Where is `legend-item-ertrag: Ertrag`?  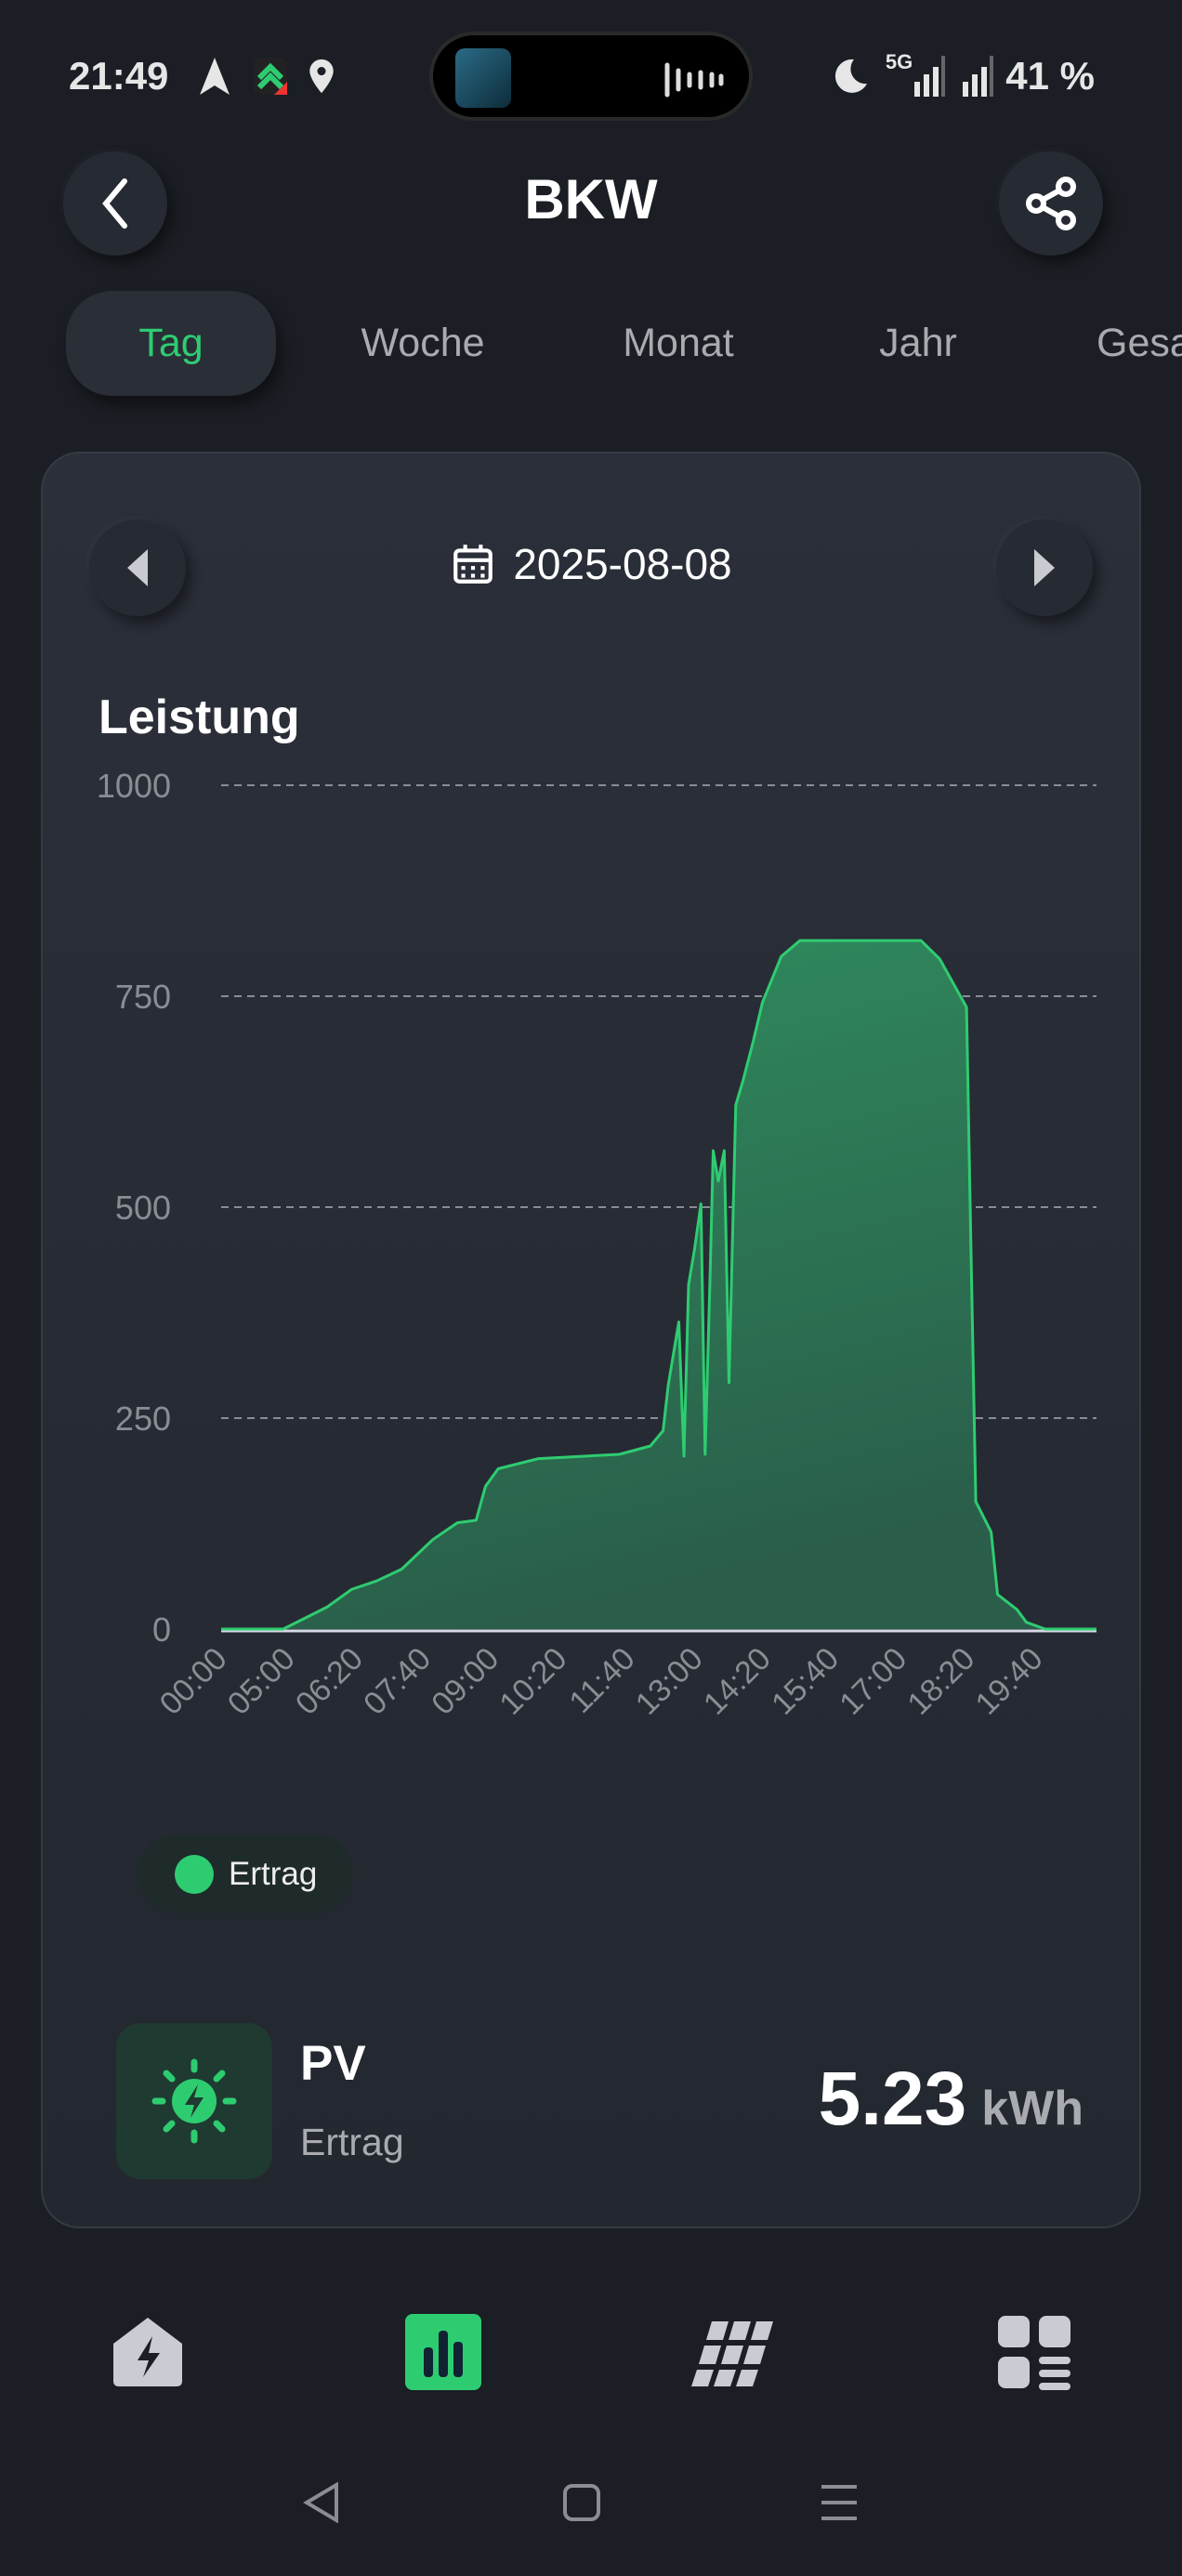 legend-item-ertrag: Ertrag is located at coordinates (245, 1873).